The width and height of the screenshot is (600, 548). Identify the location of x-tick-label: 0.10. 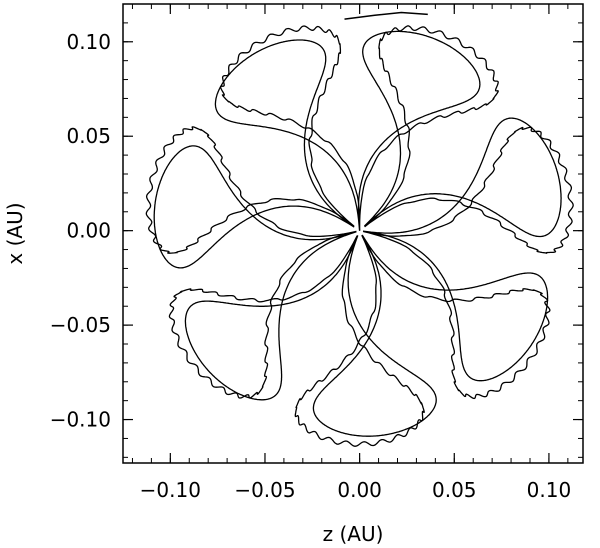
(549, 490).